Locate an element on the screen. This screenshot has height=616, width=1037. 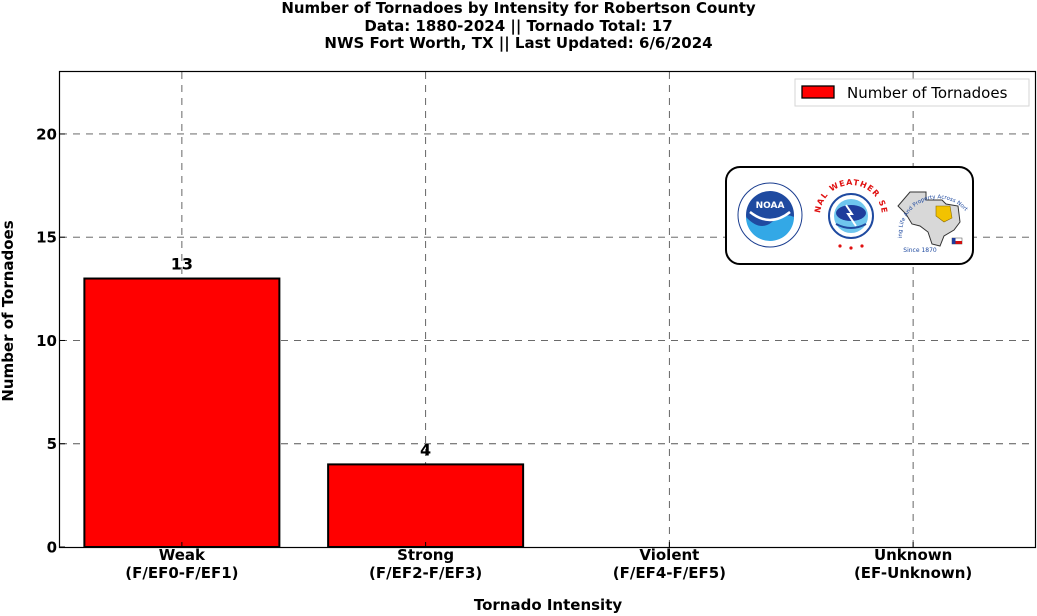
y-tick-label-15: 15 is located at coordinates (46, 238).